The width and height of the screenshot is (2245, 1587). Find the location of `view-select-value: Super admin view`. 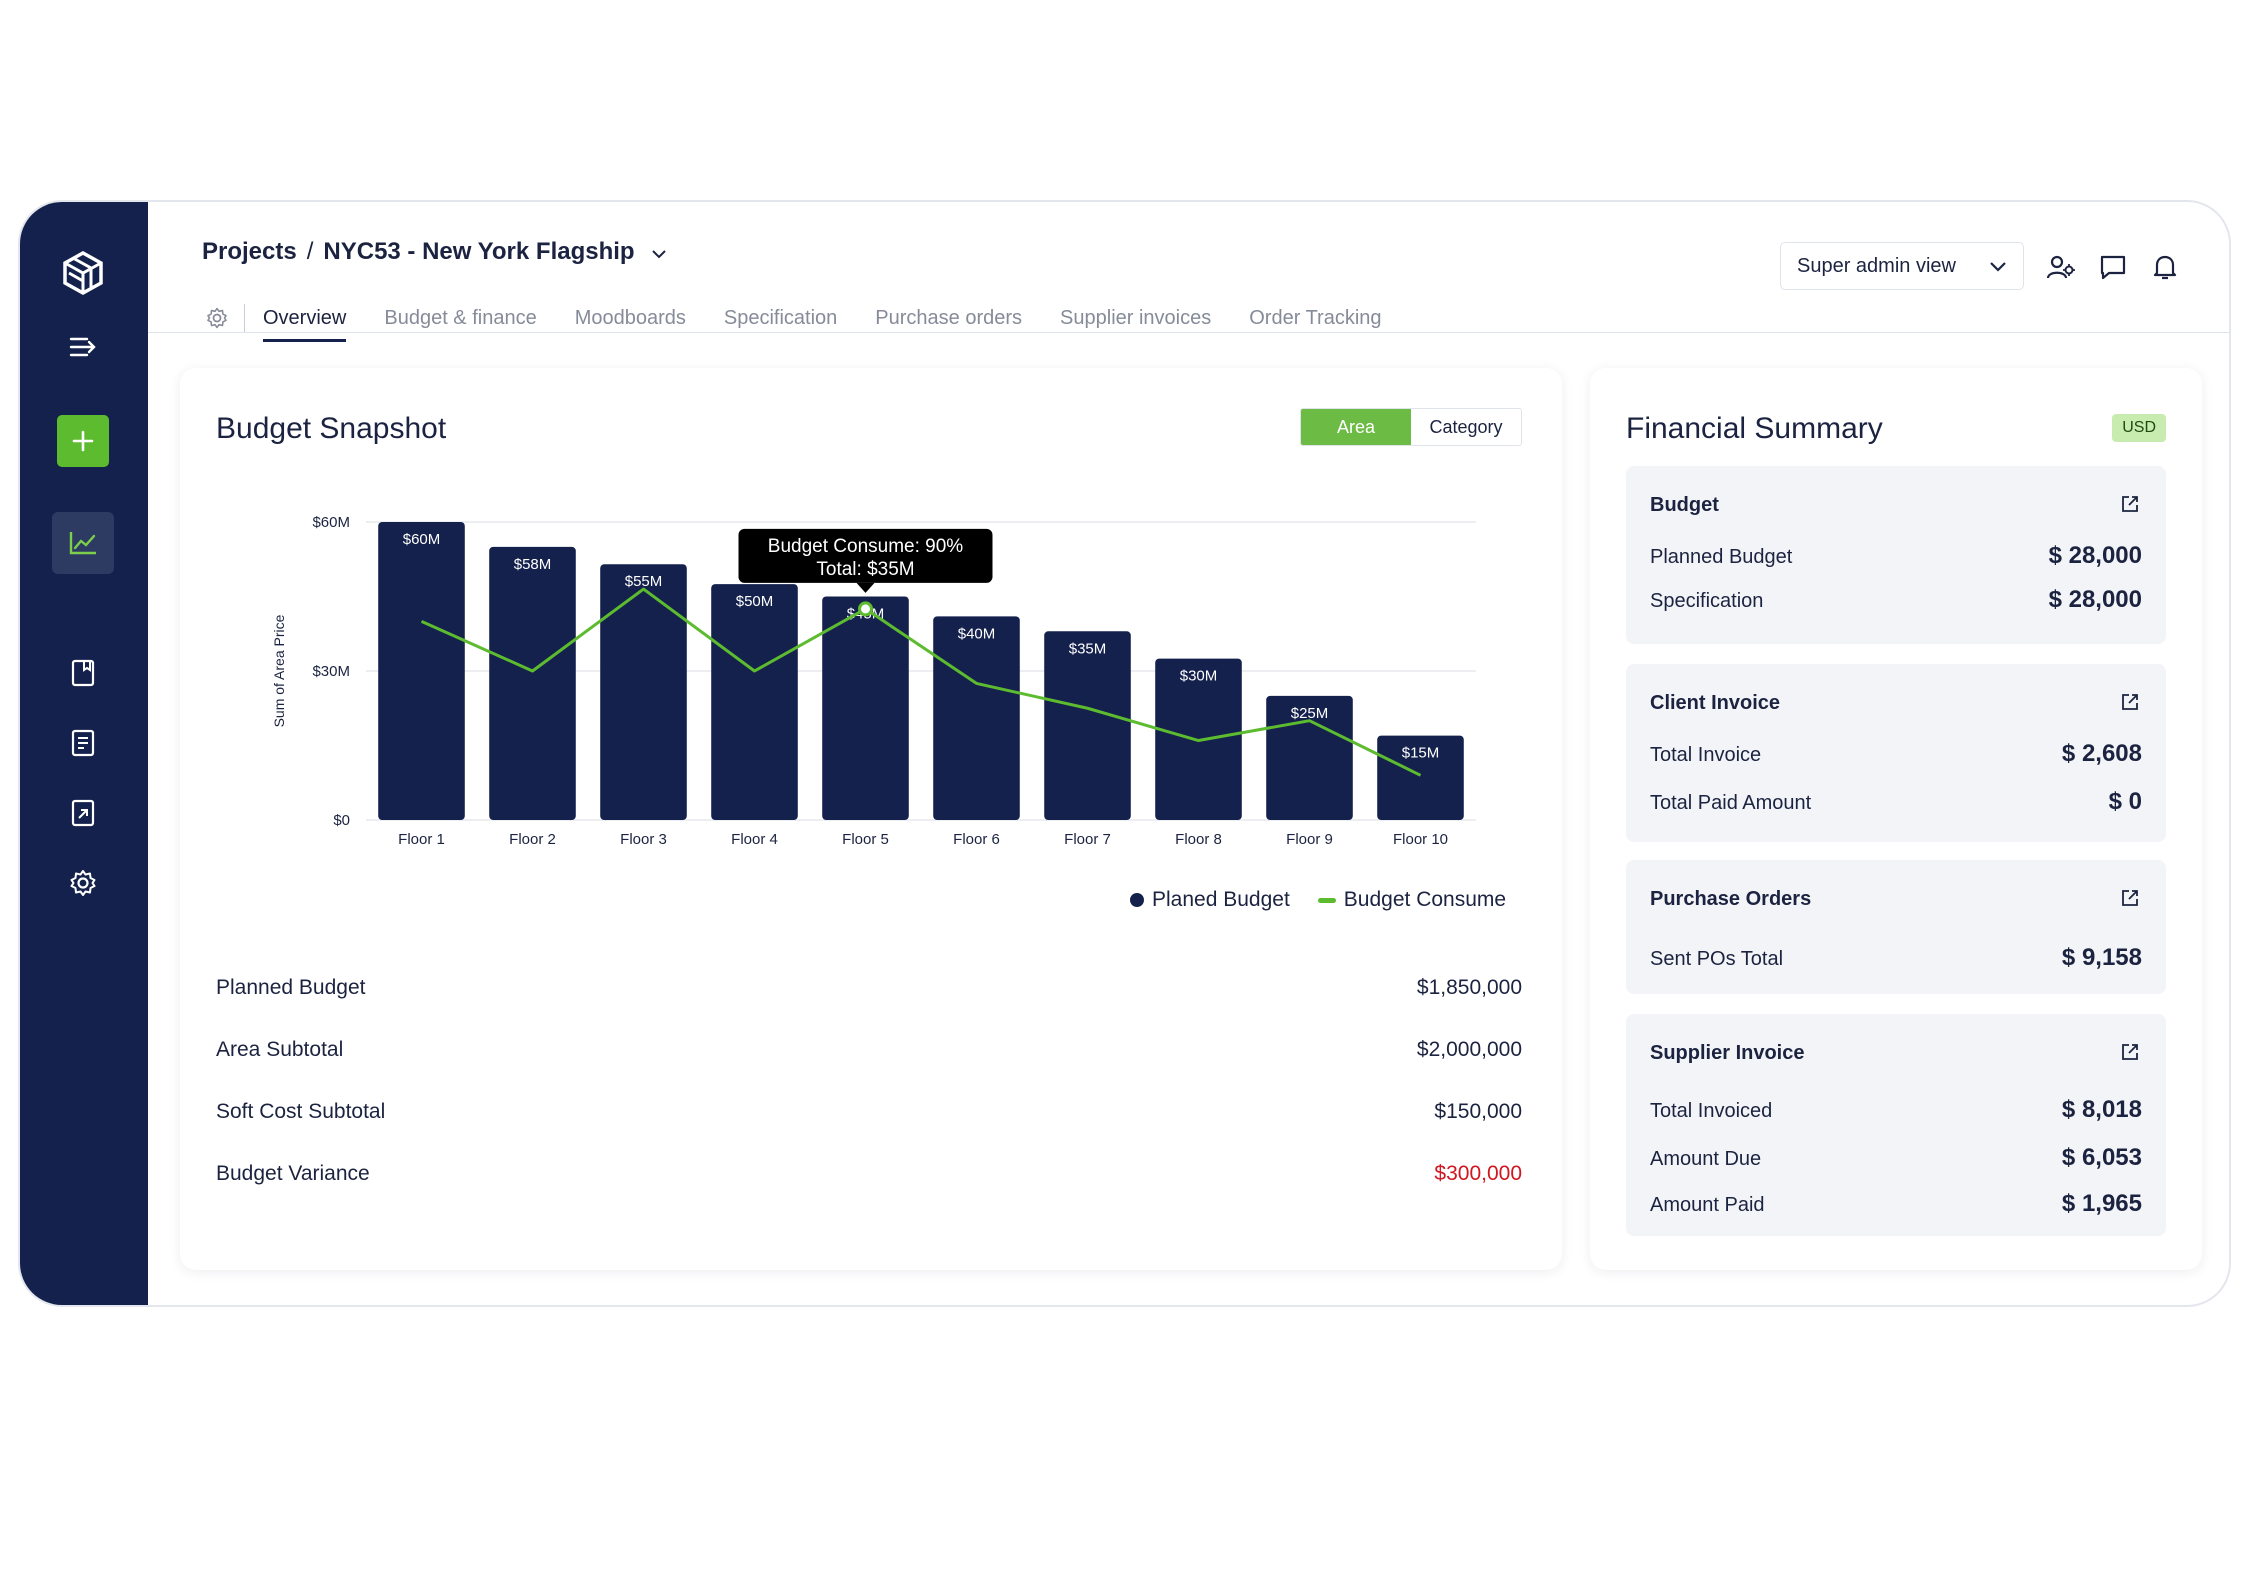

view-select-value: Super admin view is located at coordinates (1876, 265).